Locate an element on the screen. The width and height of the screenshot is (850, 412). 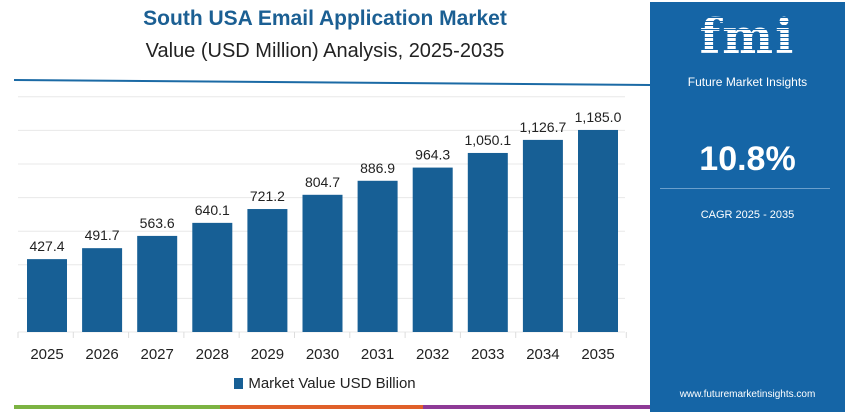
x-tick-label: 2027 is located at coordinates (157, 354).